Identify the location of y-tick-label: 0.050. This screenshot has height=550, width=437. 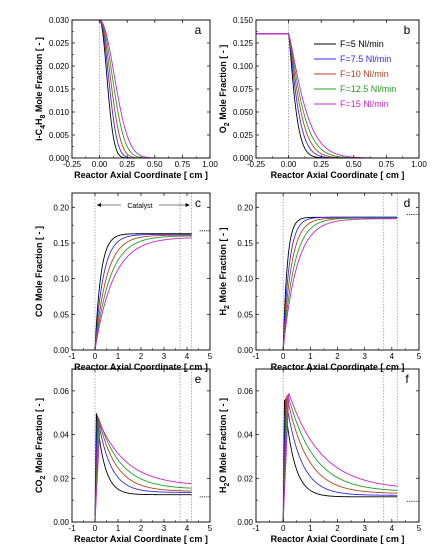
(243, 112).